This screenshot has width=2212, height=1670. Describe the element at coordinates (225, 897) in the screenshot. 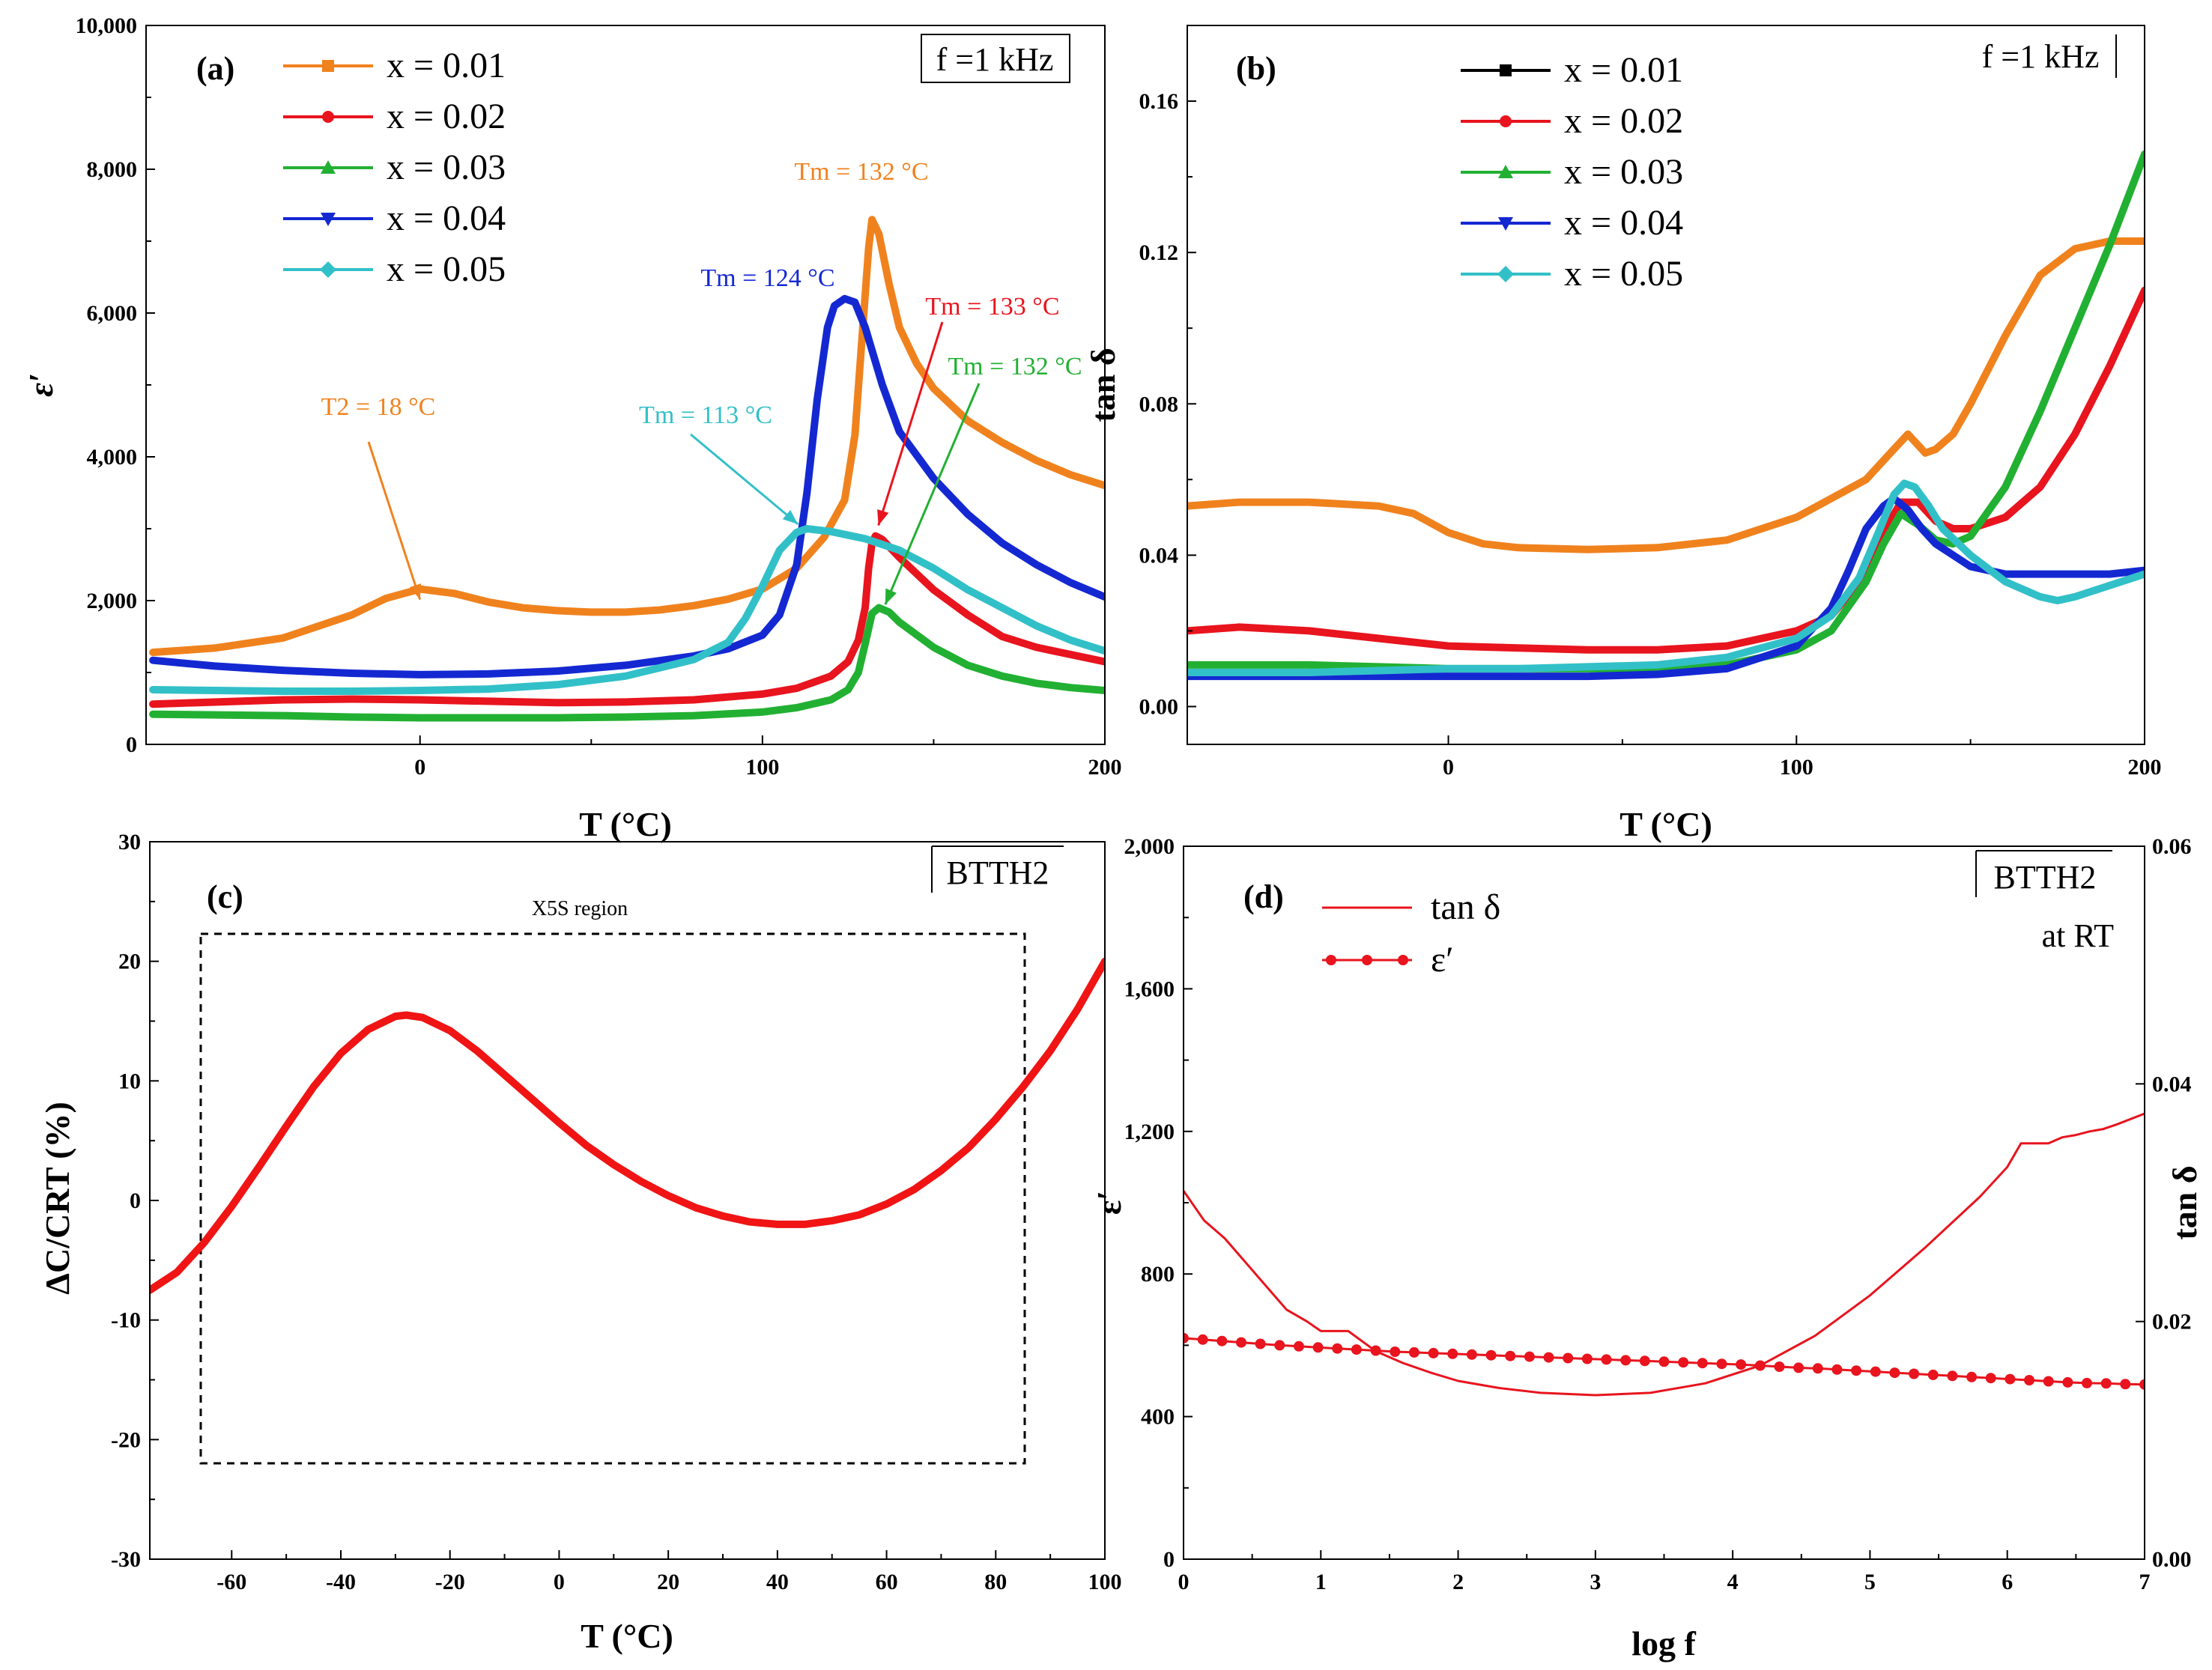

I see `panel-c-label: (c)` at that location.